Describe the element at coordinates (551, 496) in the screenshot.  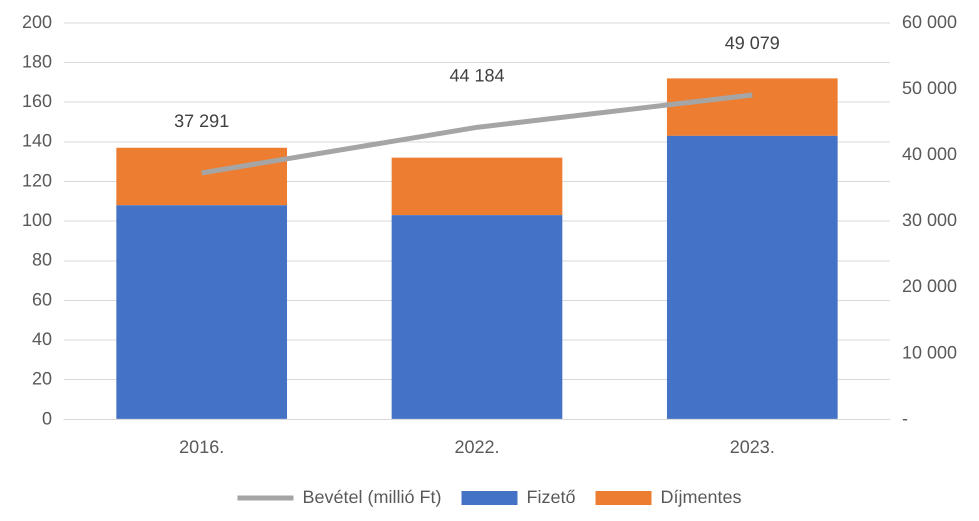
I see `legend-label: Fizető` at that location.